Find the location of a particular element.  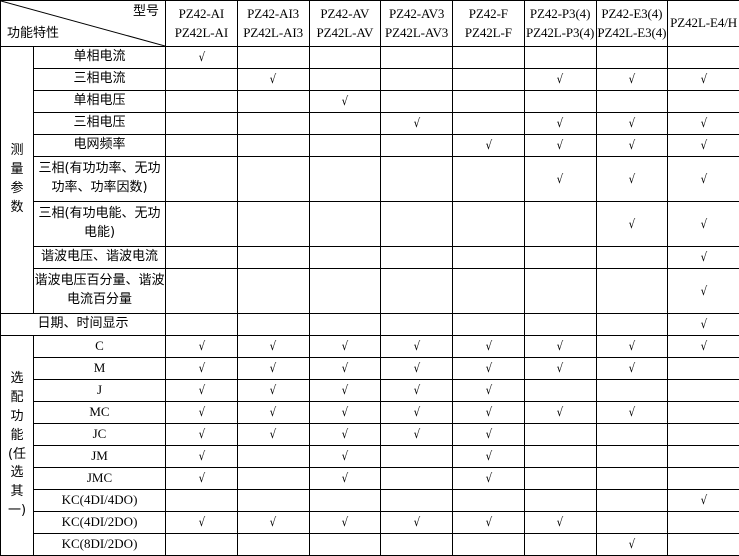

table-row: 测 量 参 数单相电流√ is located at coordinates (370, 58).